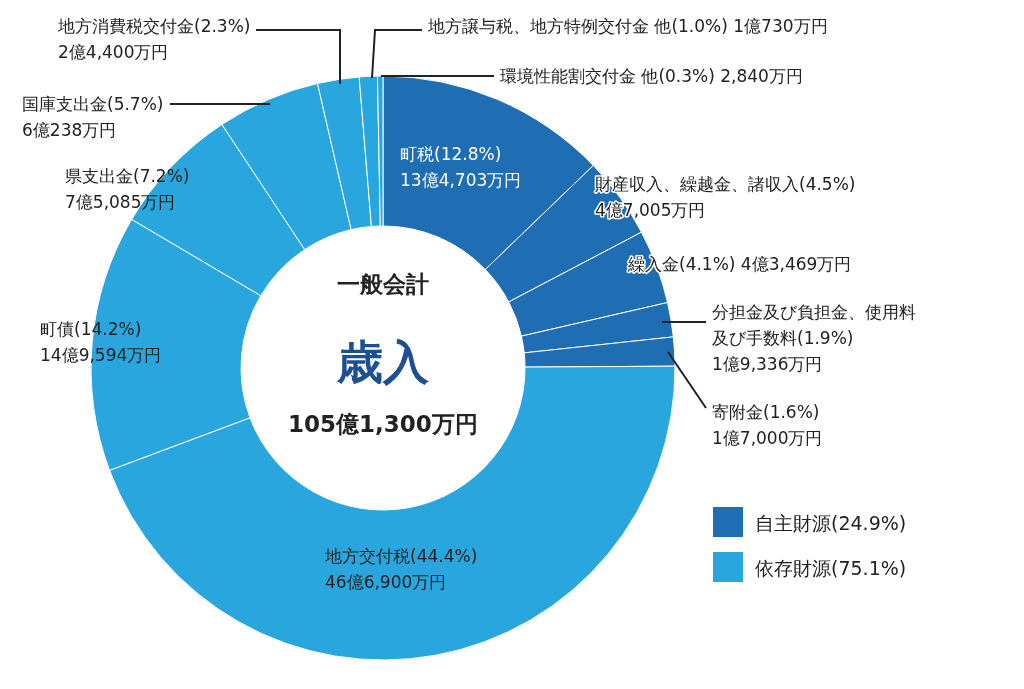  Describe the element at coordinates (383, 362) in the screenshot. I see `text: 歳入` at that location.